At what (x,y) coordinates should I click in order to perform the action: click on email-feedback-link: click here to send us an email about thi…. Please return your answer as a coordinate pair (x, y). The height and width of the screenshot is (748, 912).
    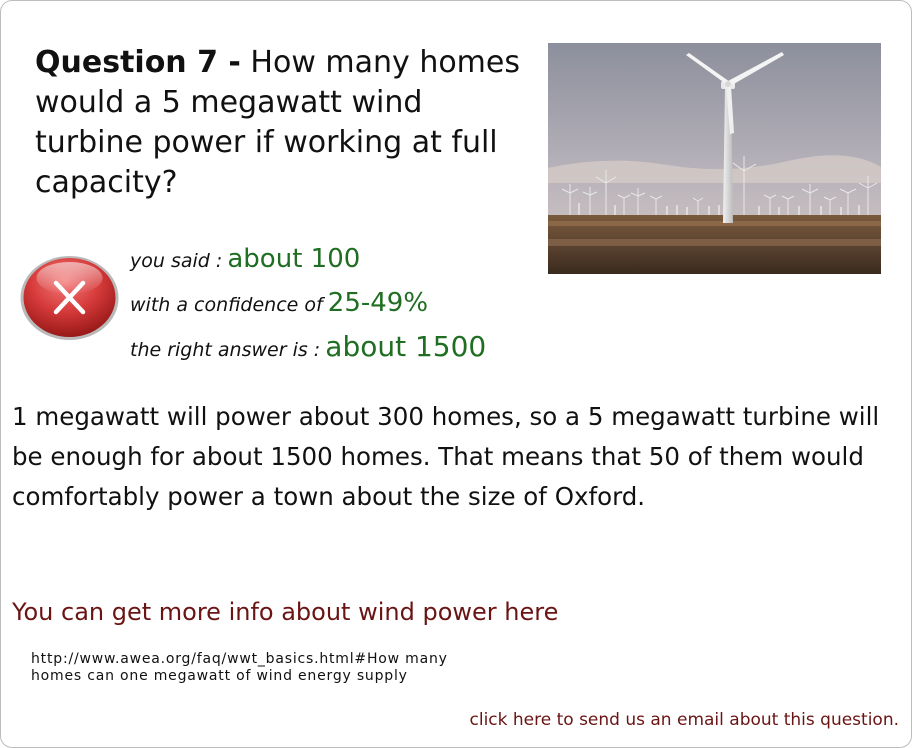
    Looking at the image, I should click on (684, 720).